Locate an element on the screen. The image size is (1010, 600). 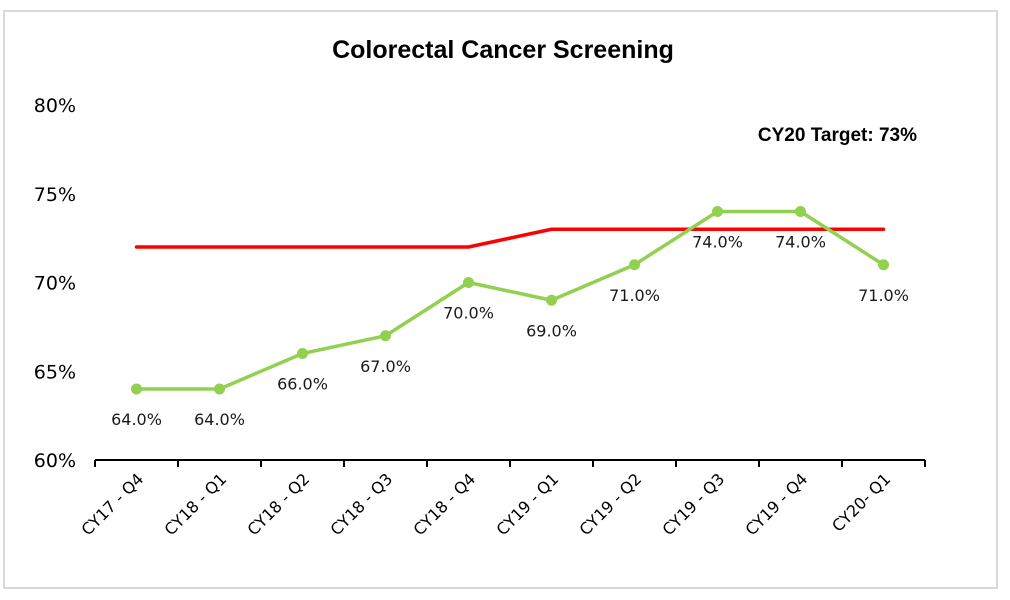
x-tick-label: CY18 - Q1 is located at coordinates (196, 504).